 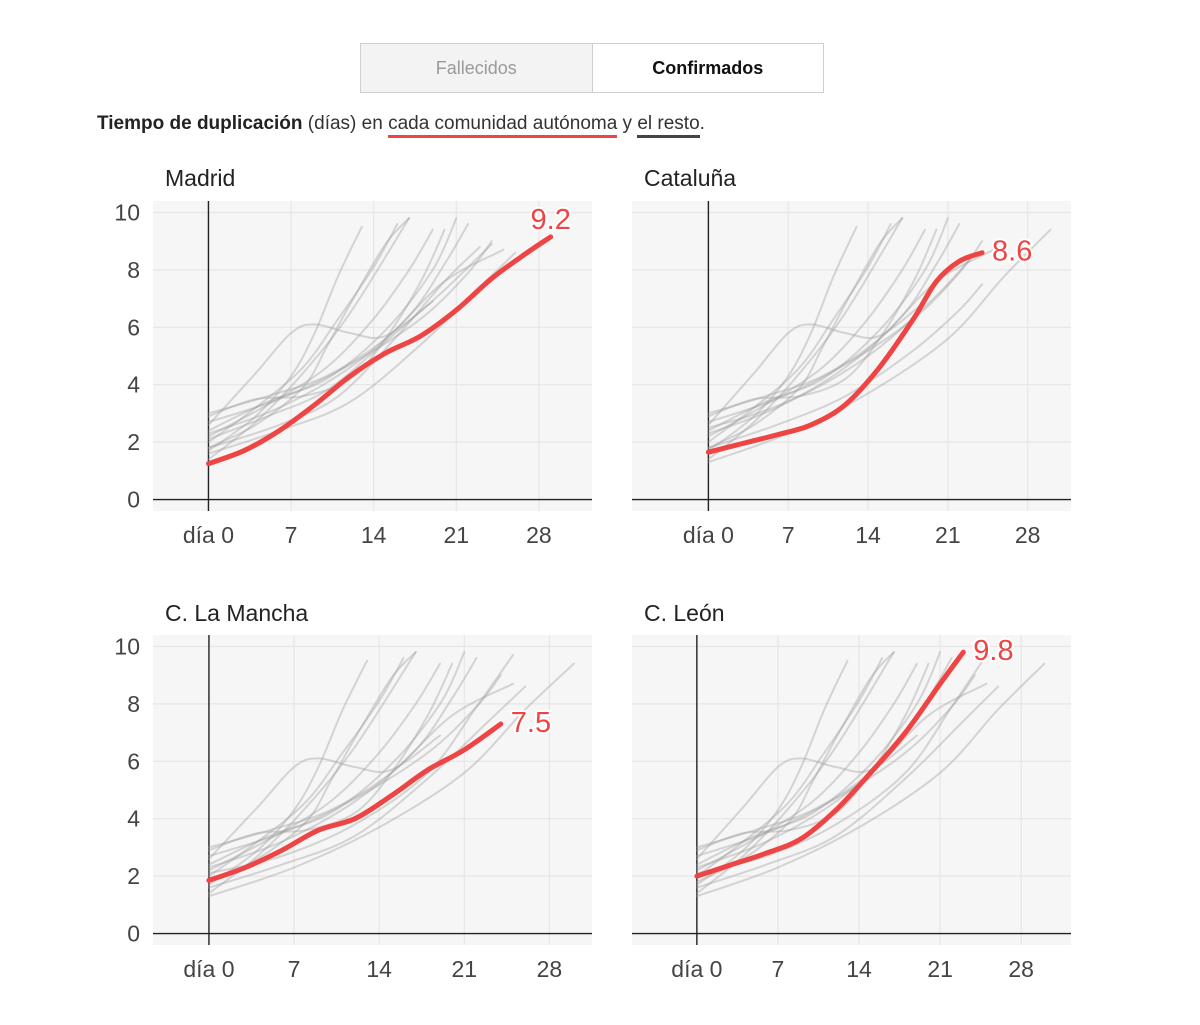 I want to click on panel-title: C. La Mancha, so click(x=236, y=613).